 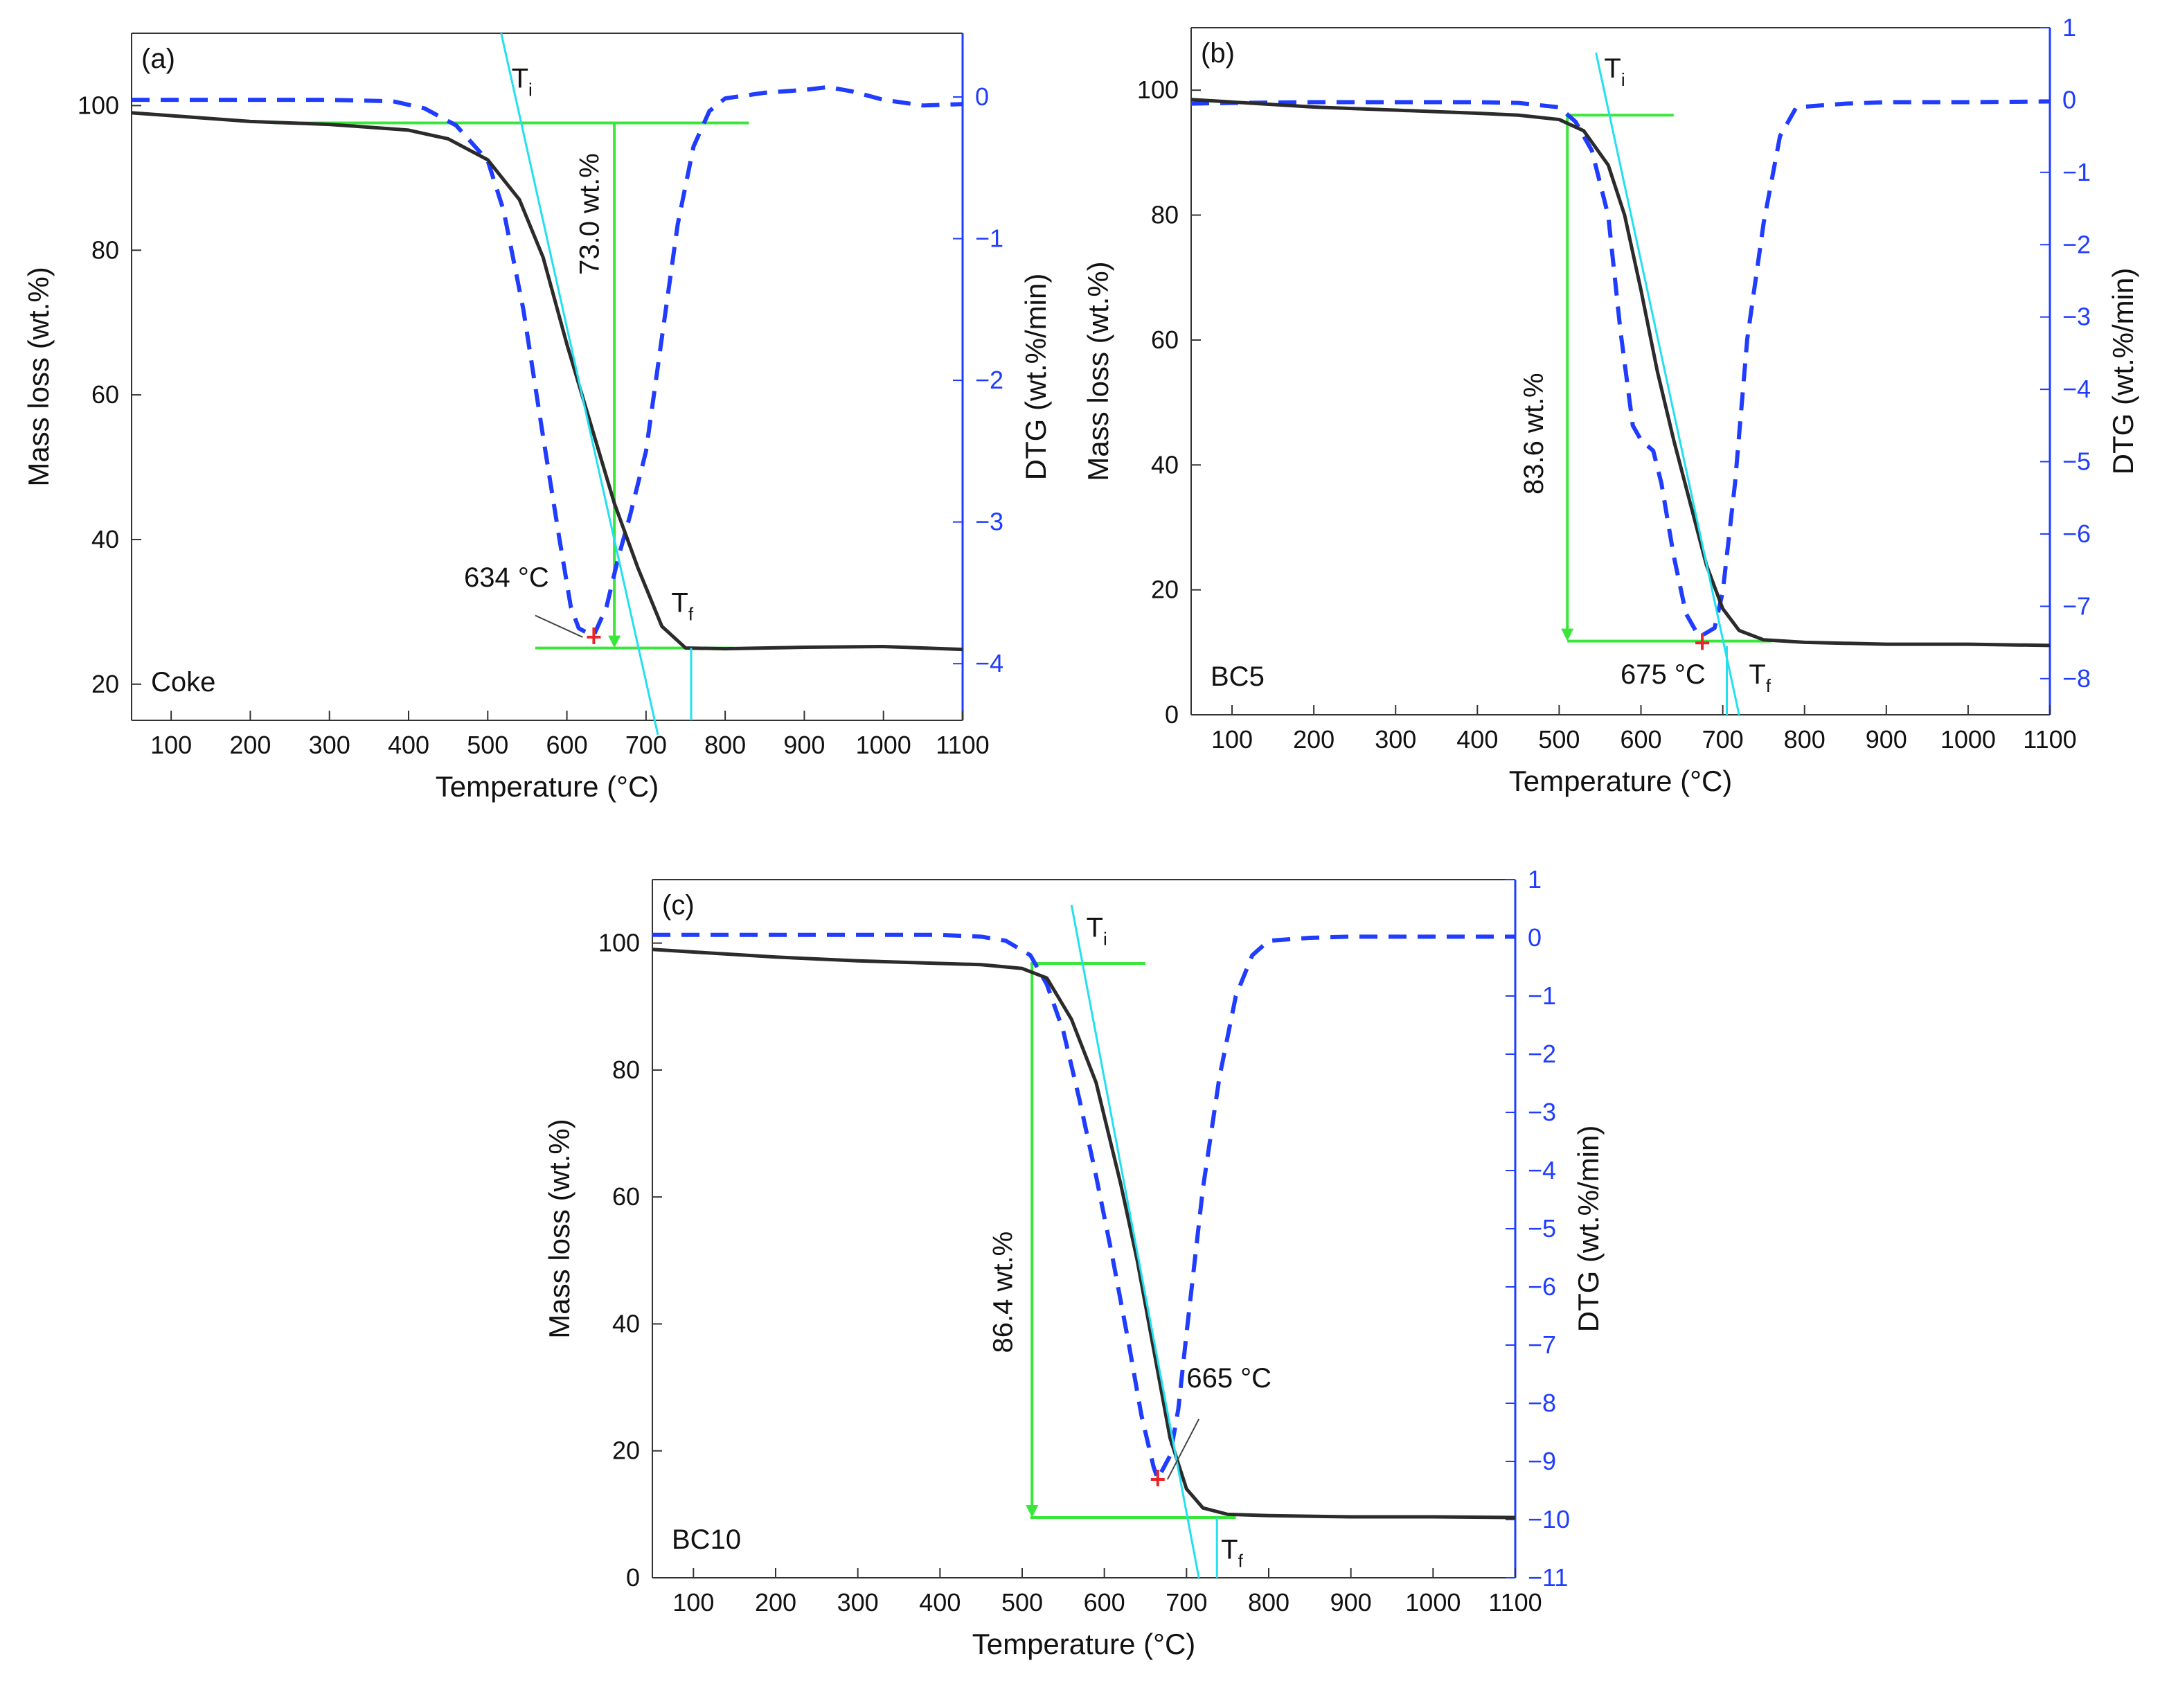 What do you see at coordinates (1757, 674) in the screenshot?
I see `tf-label-main: T` at bounding box center [1757, 674].